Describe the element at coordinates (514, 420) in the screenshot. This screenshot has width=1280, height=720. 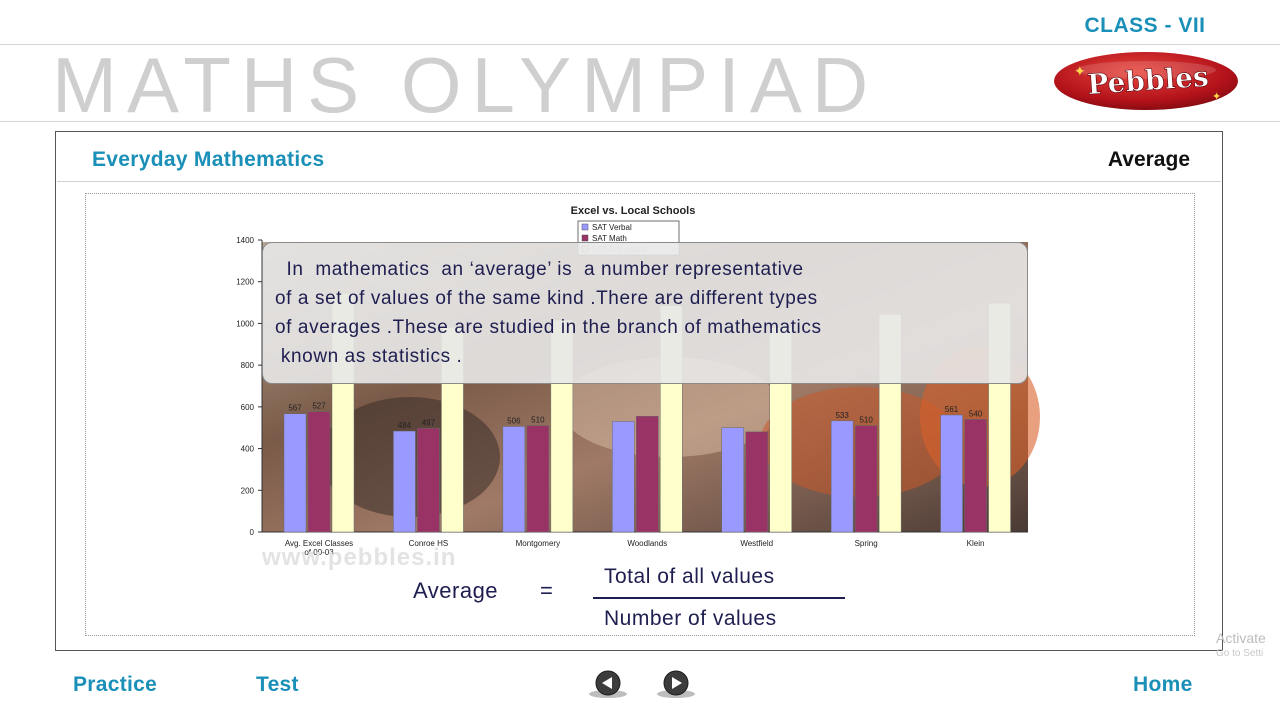
I see `data-label: 506` at that location.